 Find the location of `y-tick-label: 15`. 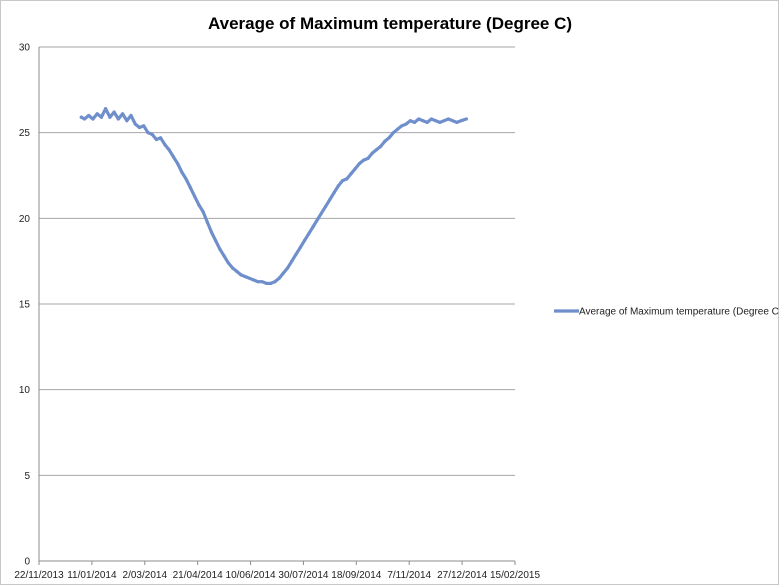

y-tick-label: 15 is located at coordinates (25, 305).